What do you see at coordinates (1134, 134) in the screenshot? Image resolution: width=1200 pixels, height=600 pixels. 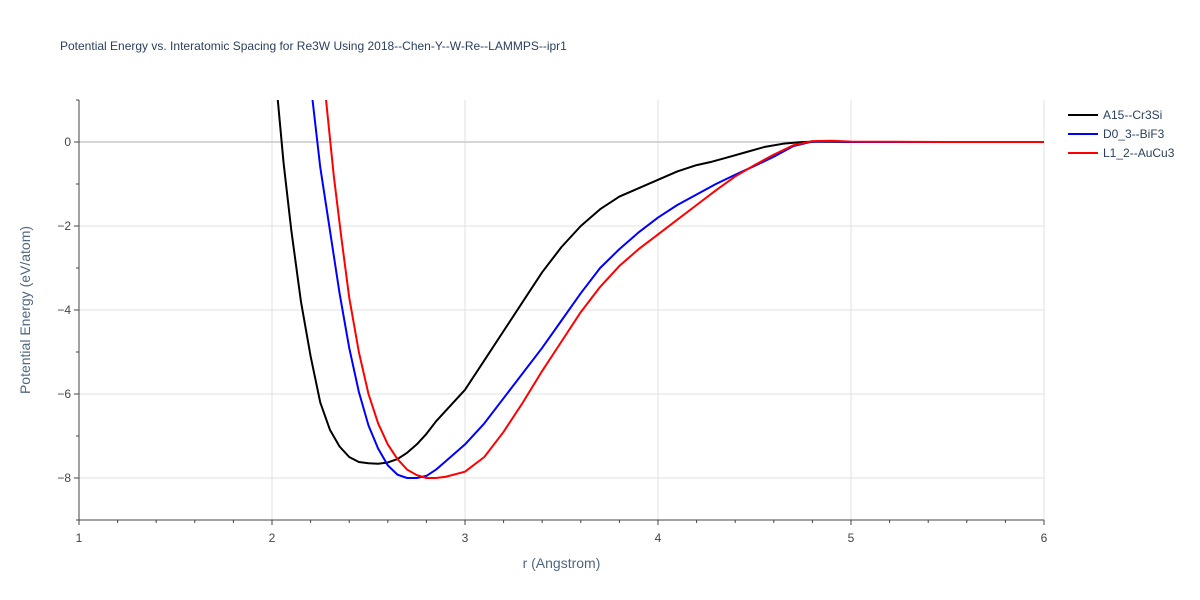 I see `legend-label: D0_3--BiF3` at bounding box center [1134, 134].